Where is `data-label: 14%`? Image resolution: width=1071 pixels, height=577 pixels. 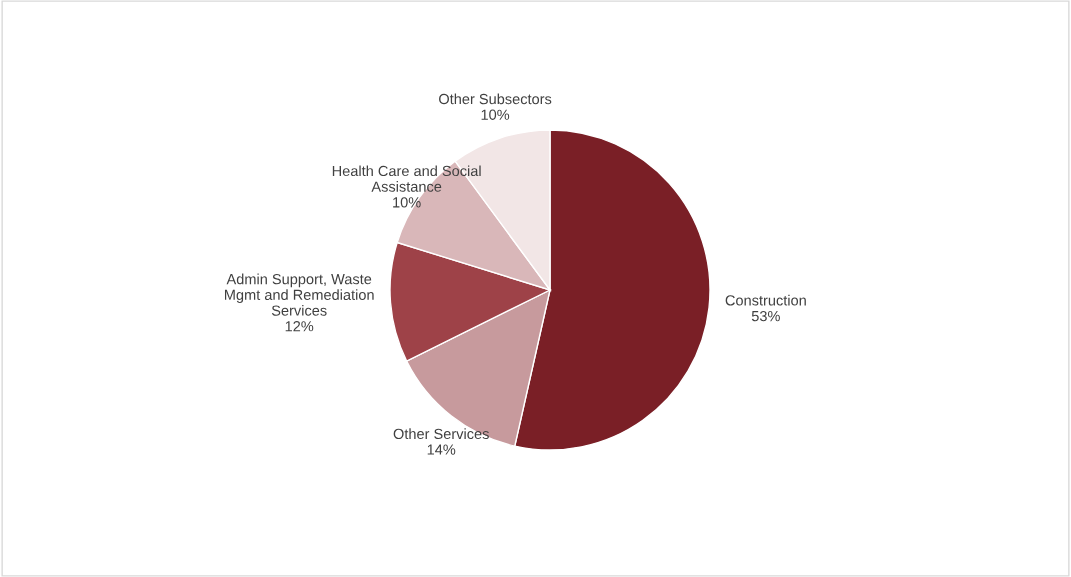 data-label: 14% is located at coordinates (441, 449).